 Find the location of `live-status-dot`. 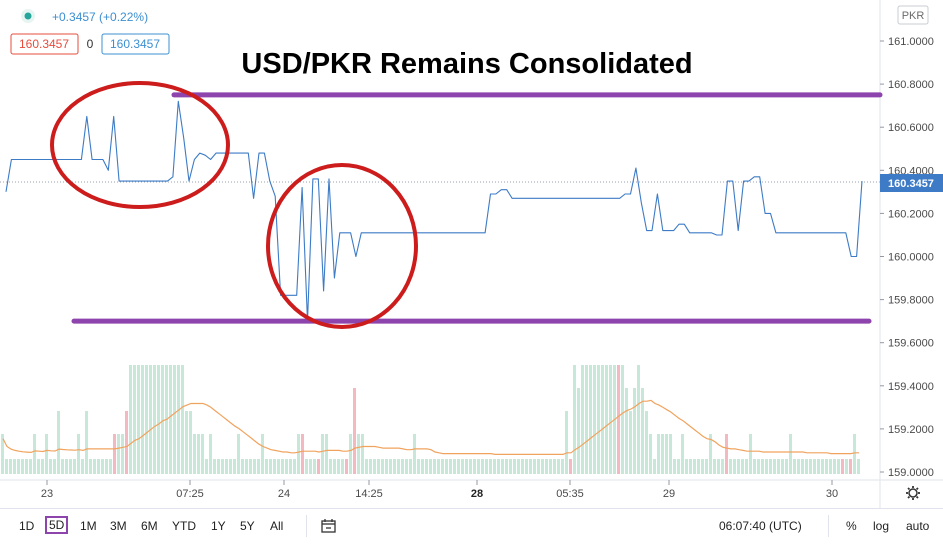

live-status-dot is located at coordinates (28, 16).